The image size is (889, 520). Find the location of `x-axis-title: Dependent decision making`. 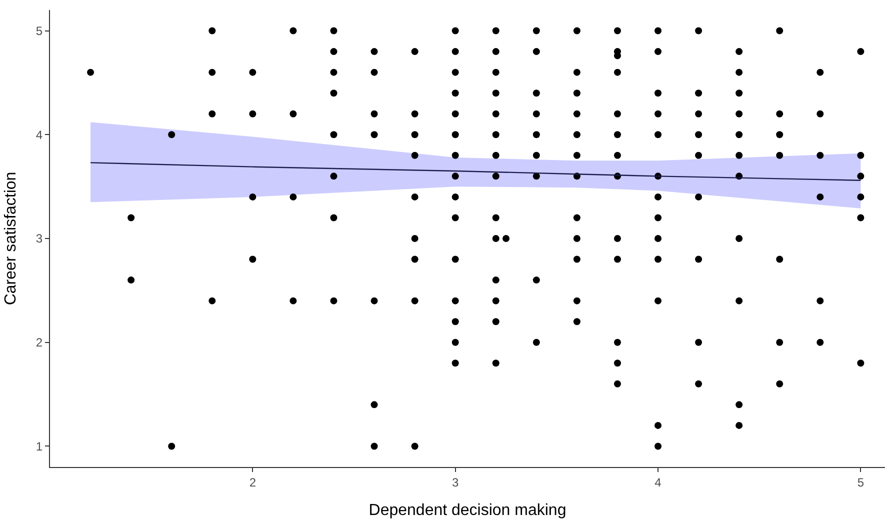

x-axis-title: Dependent decision making is located at coordinates (467, 511).